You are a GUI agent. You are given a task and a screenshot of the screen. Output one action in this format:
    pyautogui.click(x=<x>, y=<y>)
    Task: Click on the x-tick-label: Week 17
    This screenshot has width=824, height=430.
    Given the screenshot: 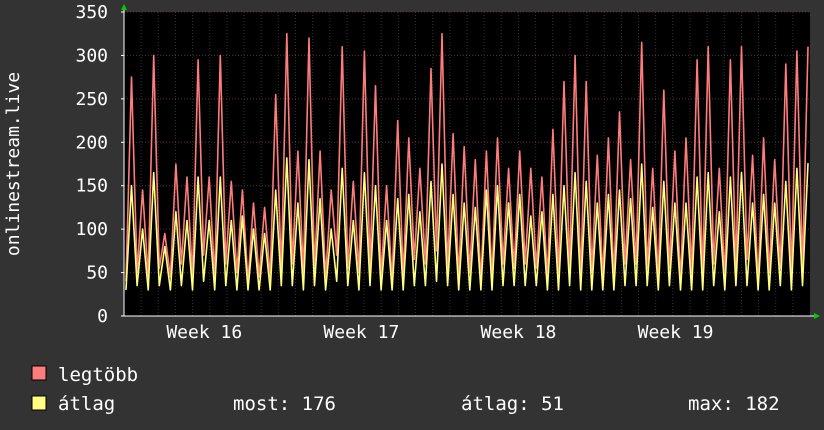 What is the action you would take?
    pyautogui.click(x=361, y=332)
    